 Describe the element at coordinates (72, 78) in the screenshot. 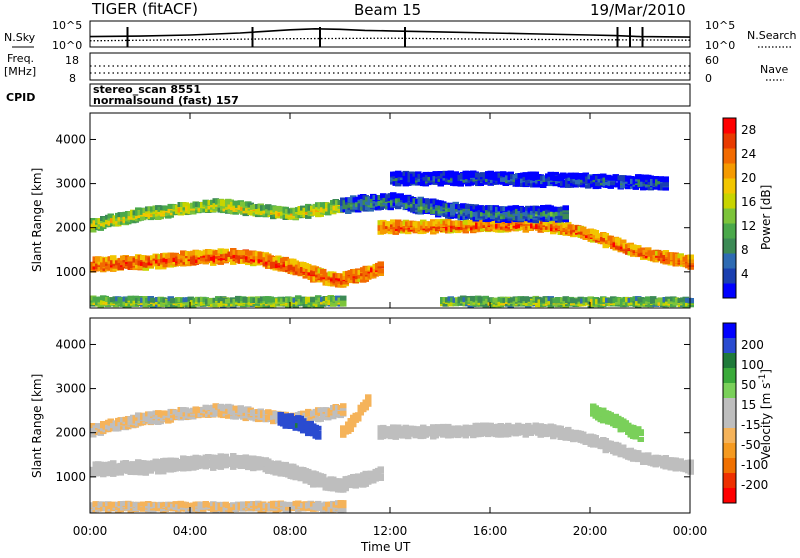

I see `freq-bottom: 8` at that location.